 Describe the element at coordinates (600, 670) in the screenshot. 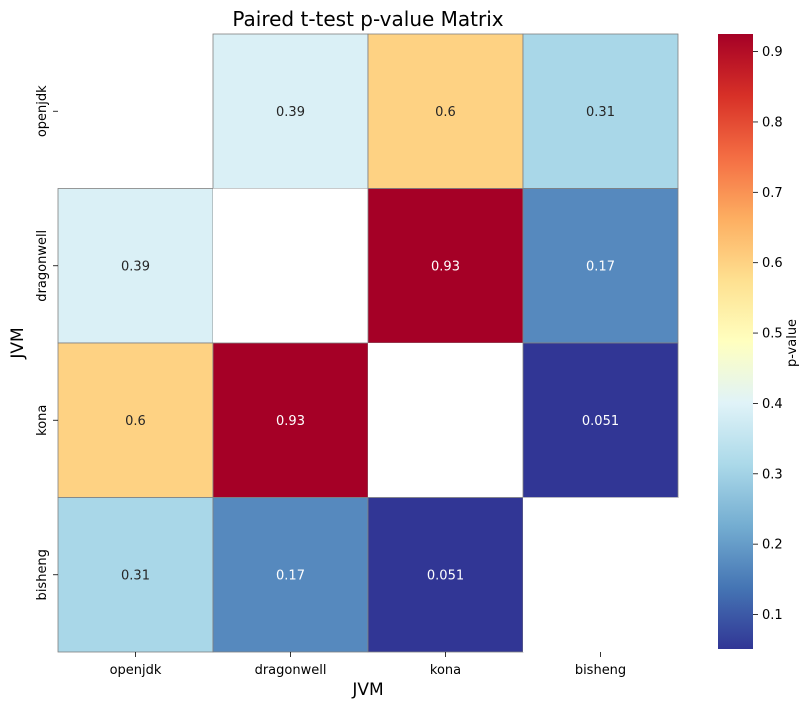

I see `x-tick-label: bisheng` at that location.